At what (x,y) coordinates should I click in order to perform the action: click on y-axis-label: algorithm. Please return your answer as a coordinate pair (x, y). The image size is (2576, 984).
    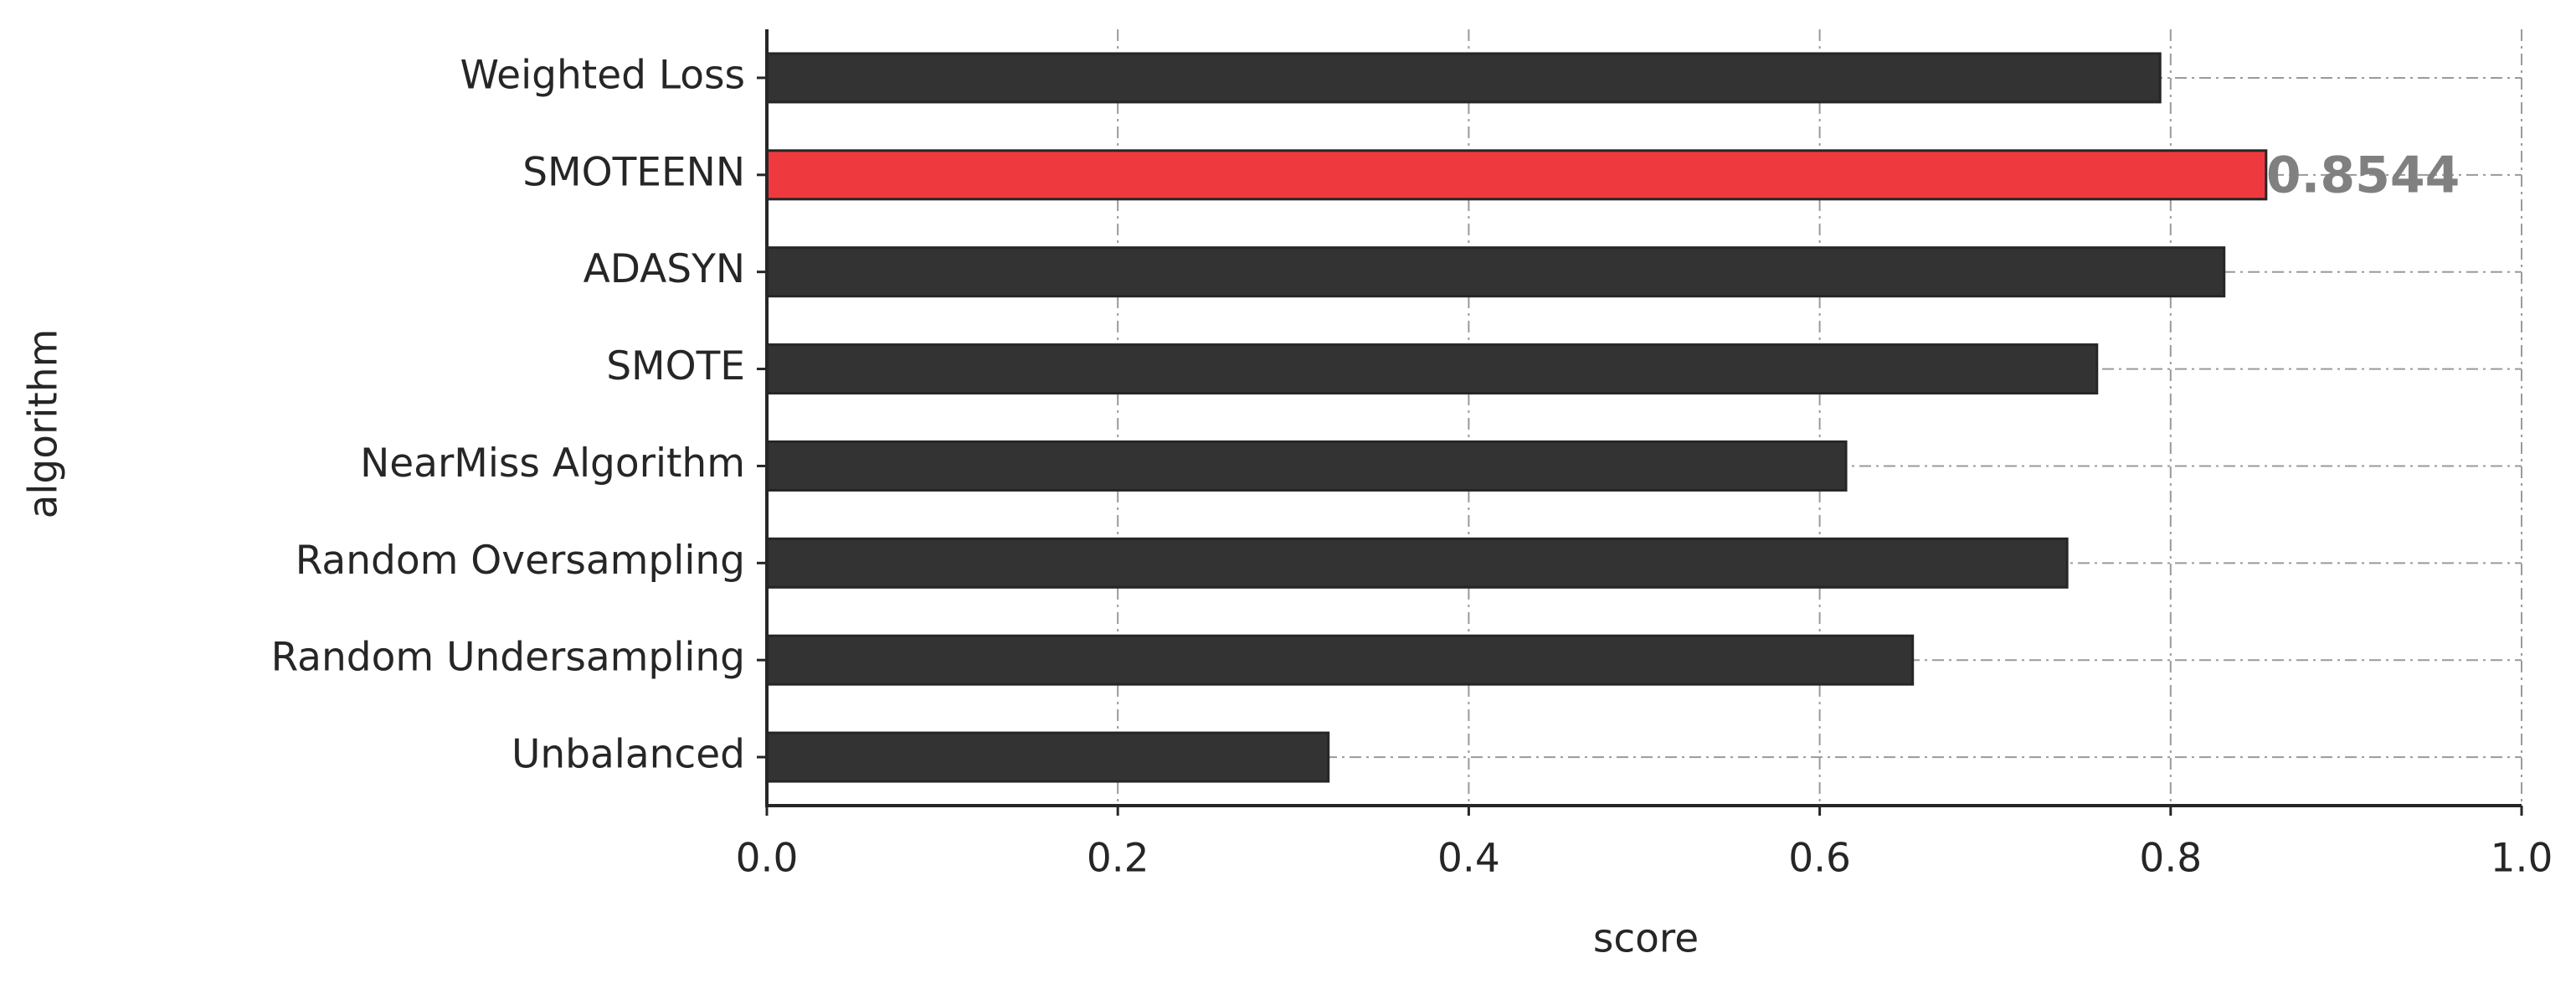
    Looking at the image, I should click on (44, 424).